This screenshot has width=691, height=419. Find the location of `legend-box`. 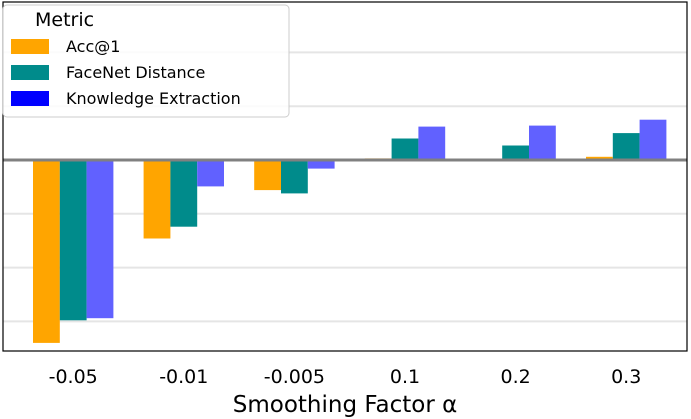

legend-box is located at coordinates (146, 61).